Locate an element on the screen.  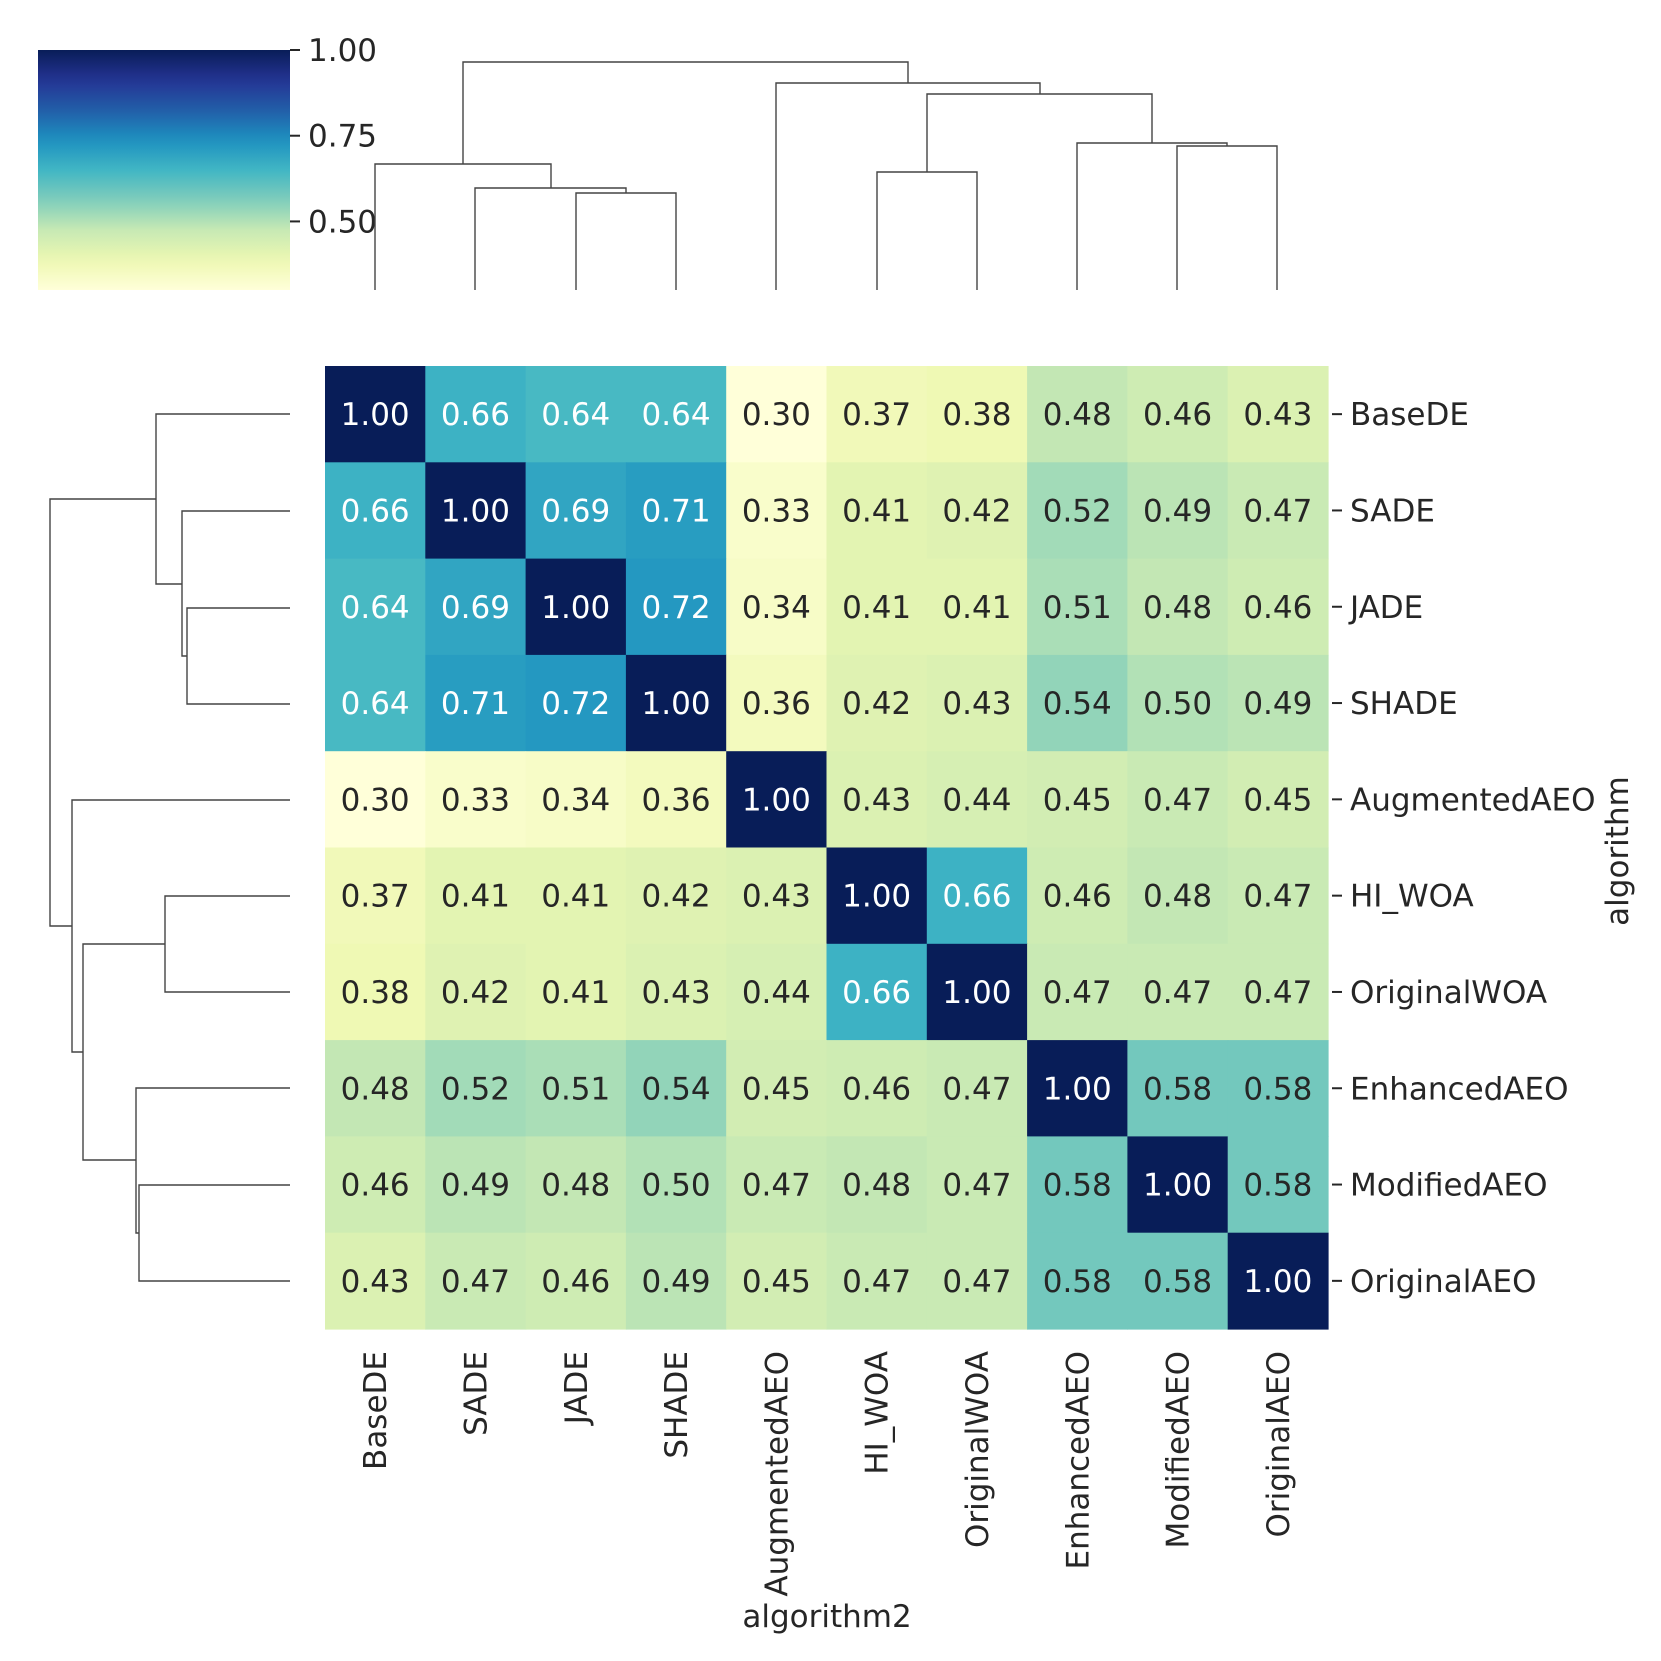
cell-annotation: 0.52 is located at coordinates (475, 1089).